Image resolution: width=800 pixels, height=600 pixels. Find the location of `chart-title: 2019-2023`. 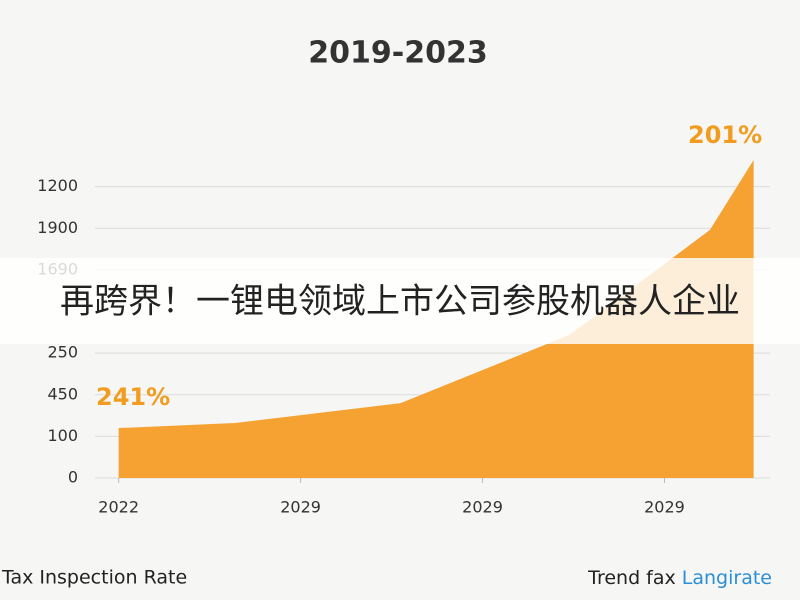

chart-title: 2019-2023 is located at coordinates (397, 53).